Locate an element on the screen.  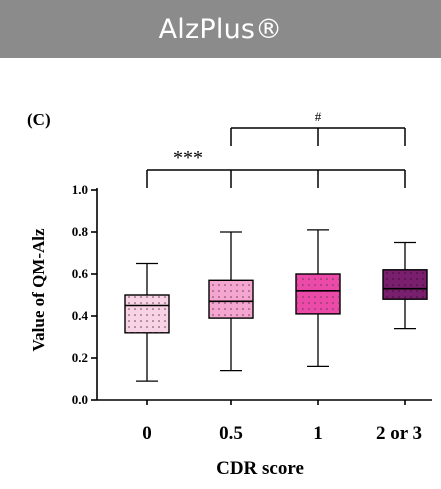
significance-bracket-1: # is located at coordinates (318, 127).